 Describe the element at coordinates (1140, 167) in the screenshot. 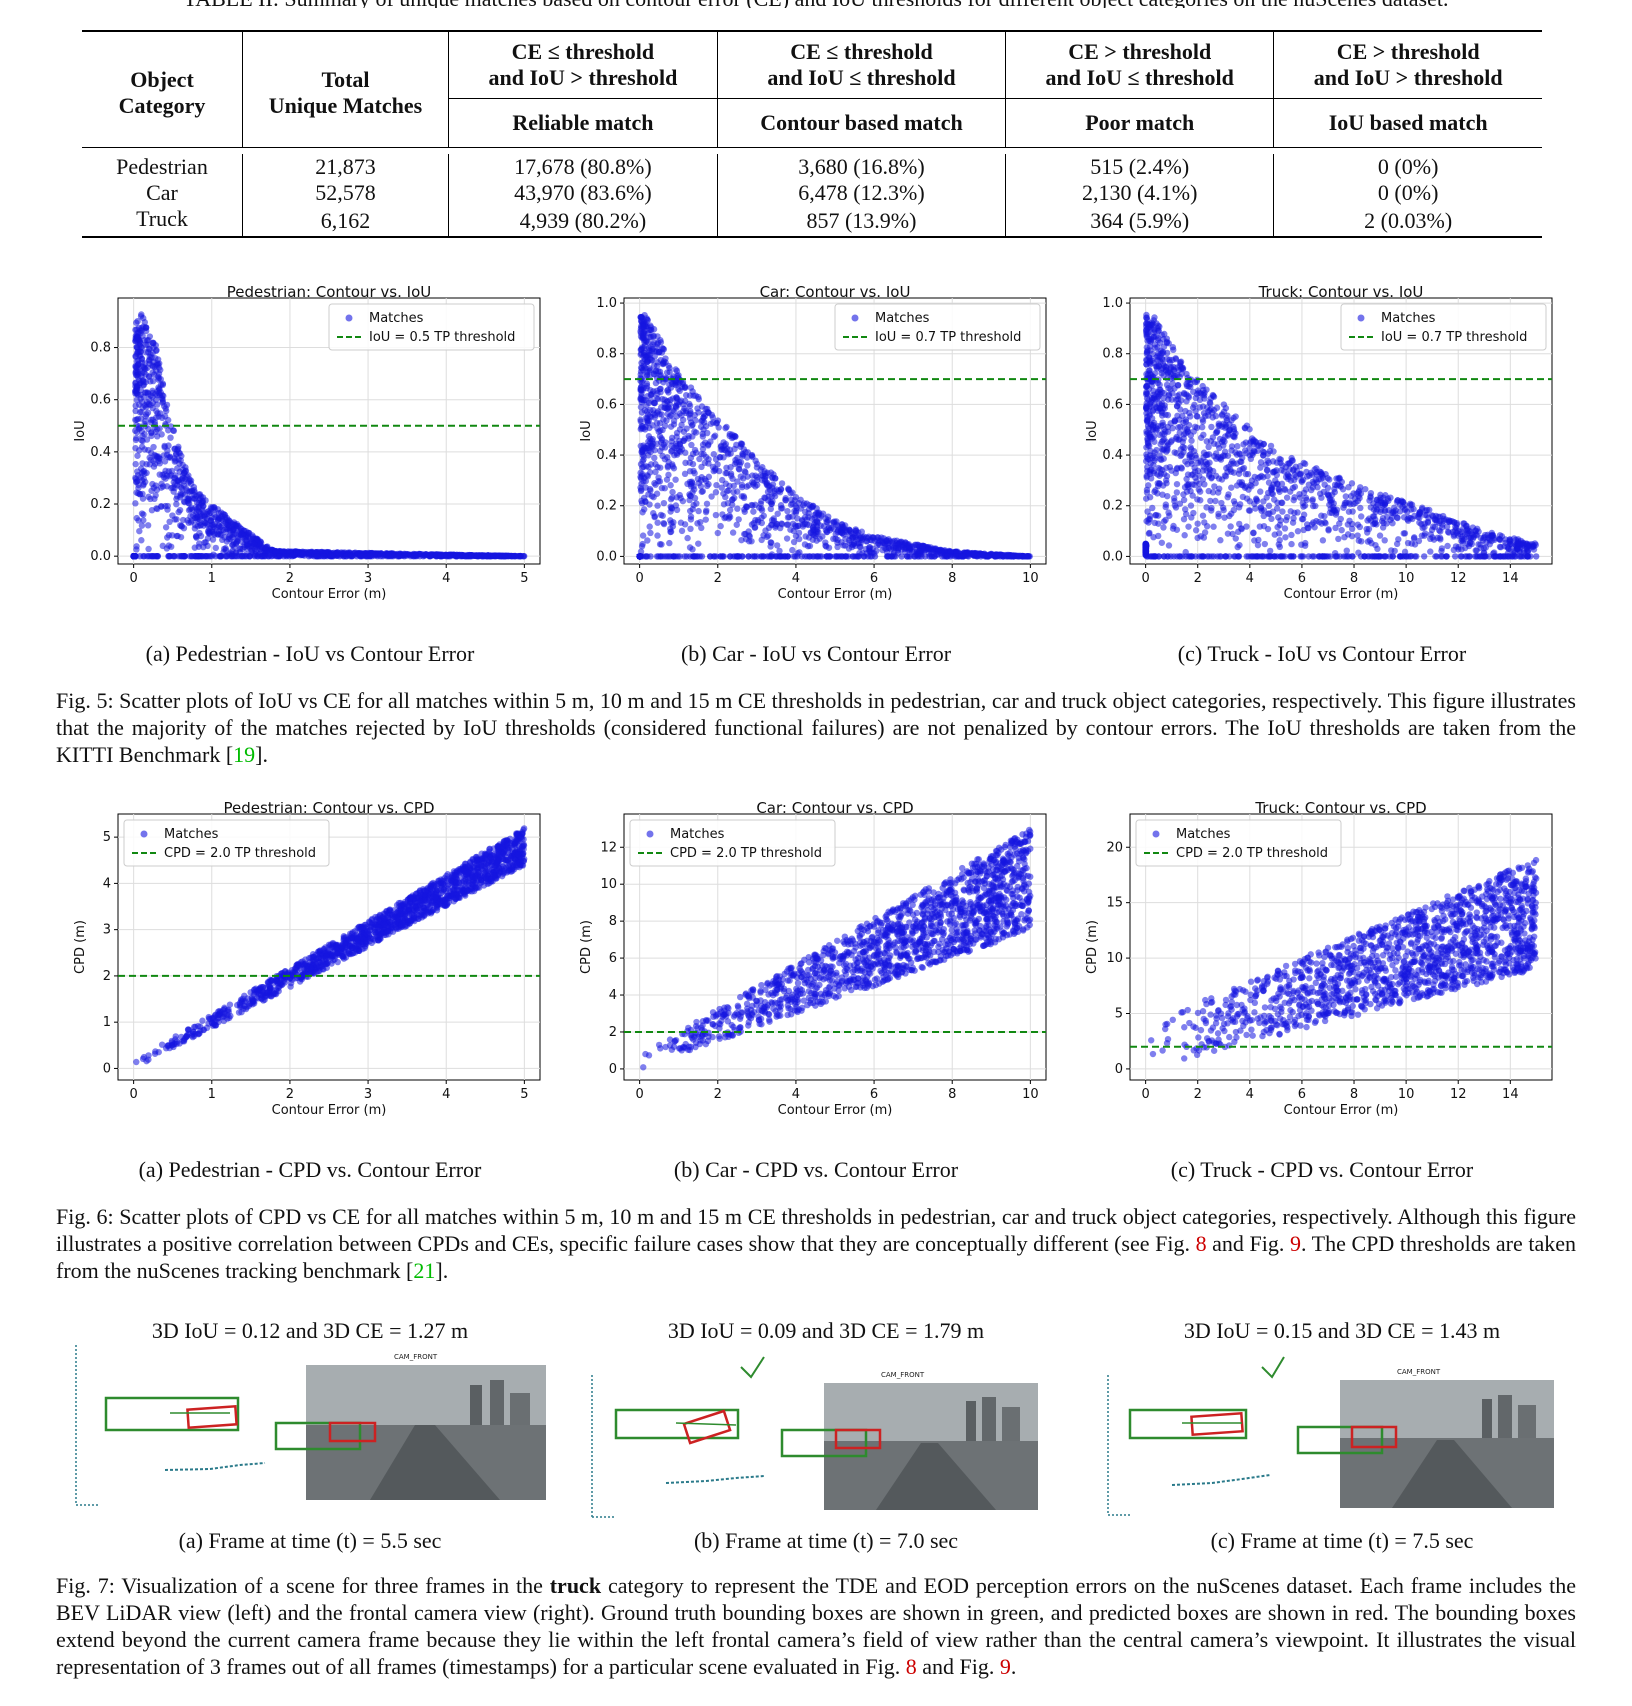

I see `cell-value: 515 (2.4%)` at that location.